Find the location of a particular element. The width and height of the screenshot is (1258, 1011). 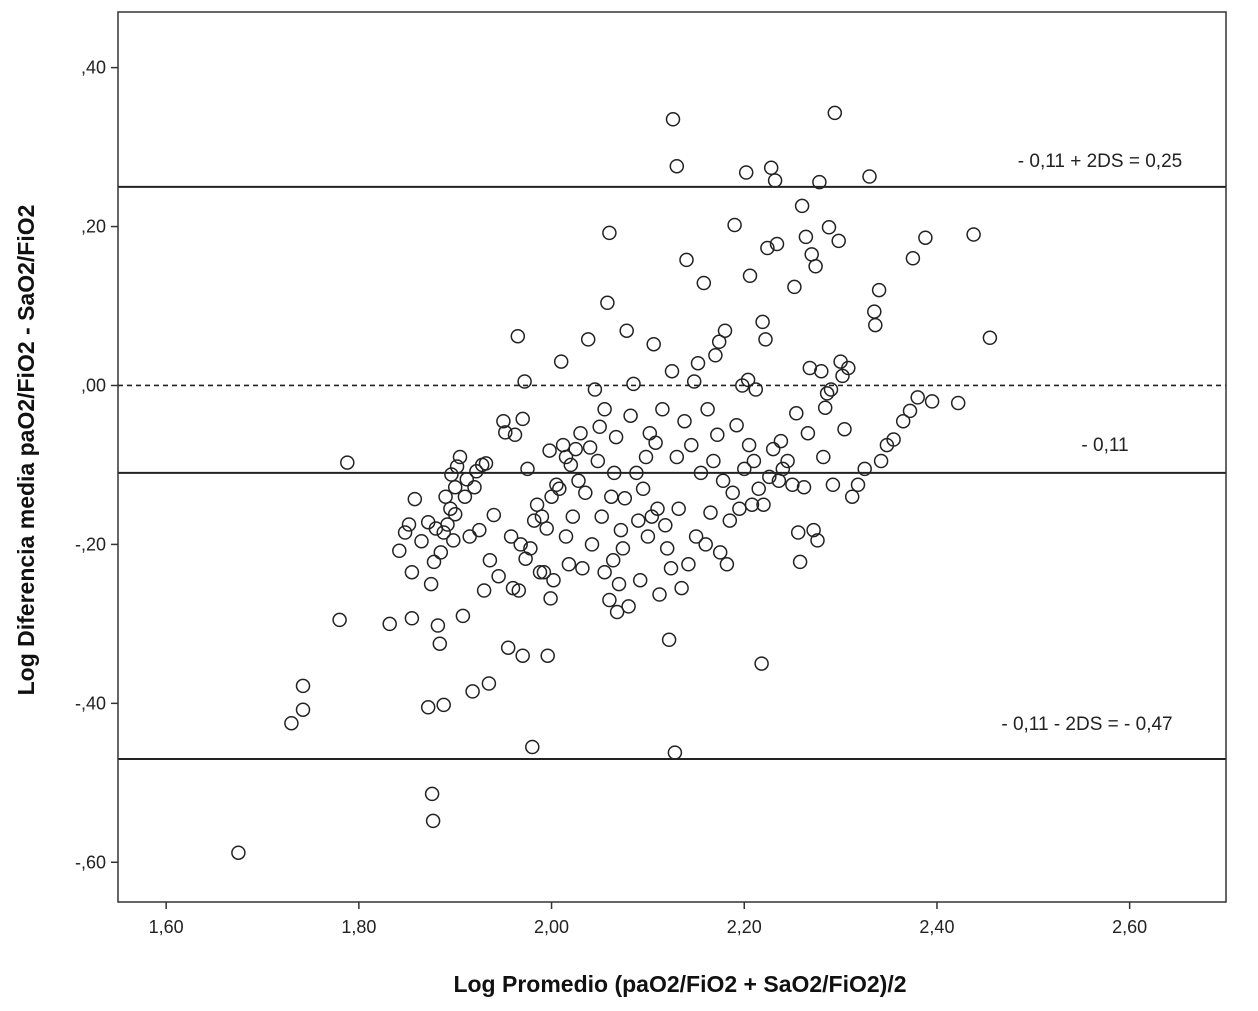

y-tick-label: -,20 is located at coordinates (90, 544).